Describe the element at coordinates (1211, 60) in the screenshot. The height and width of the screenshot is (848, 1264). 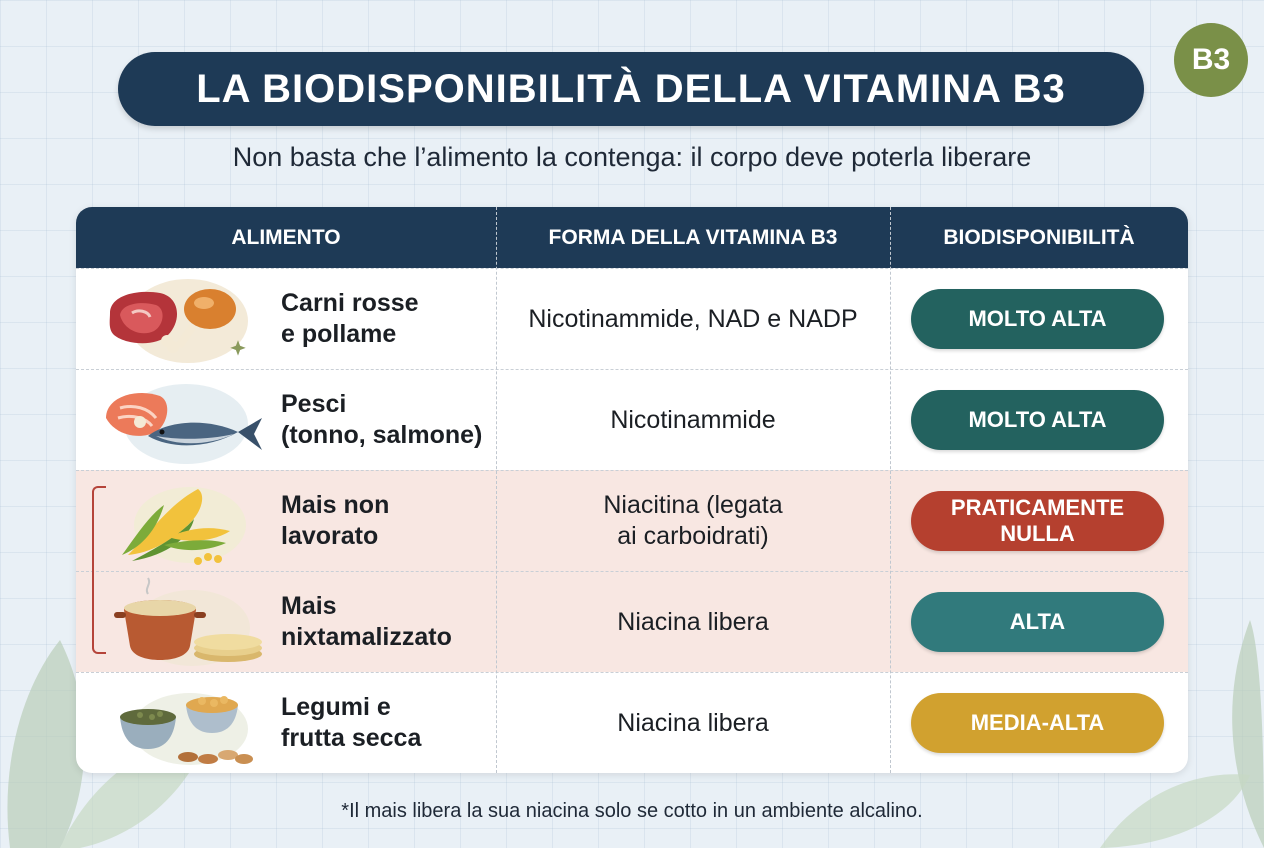
I see `vitamin-badge: B3` at that location.